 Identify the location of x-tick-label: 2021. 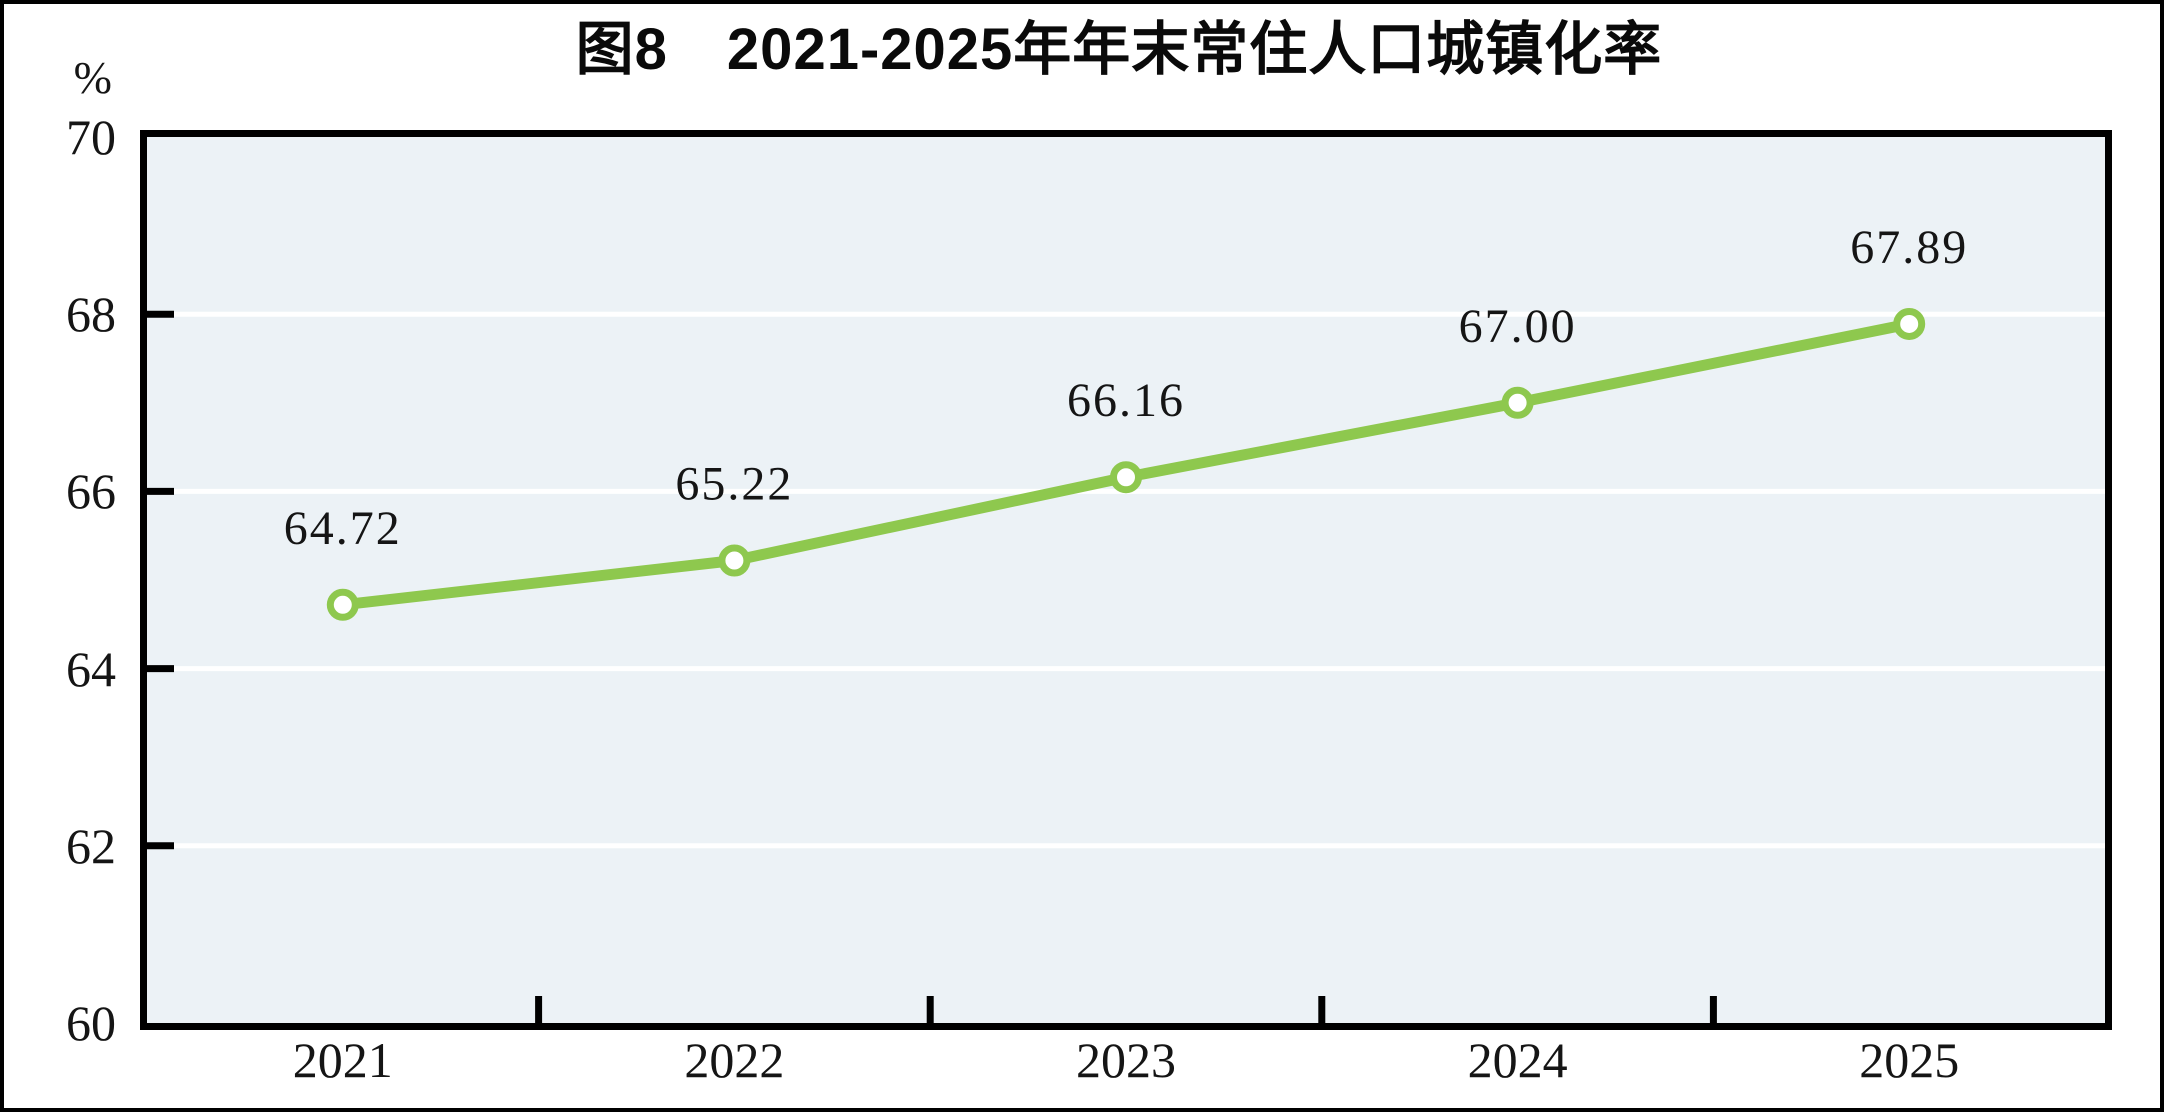
(342, 1060).